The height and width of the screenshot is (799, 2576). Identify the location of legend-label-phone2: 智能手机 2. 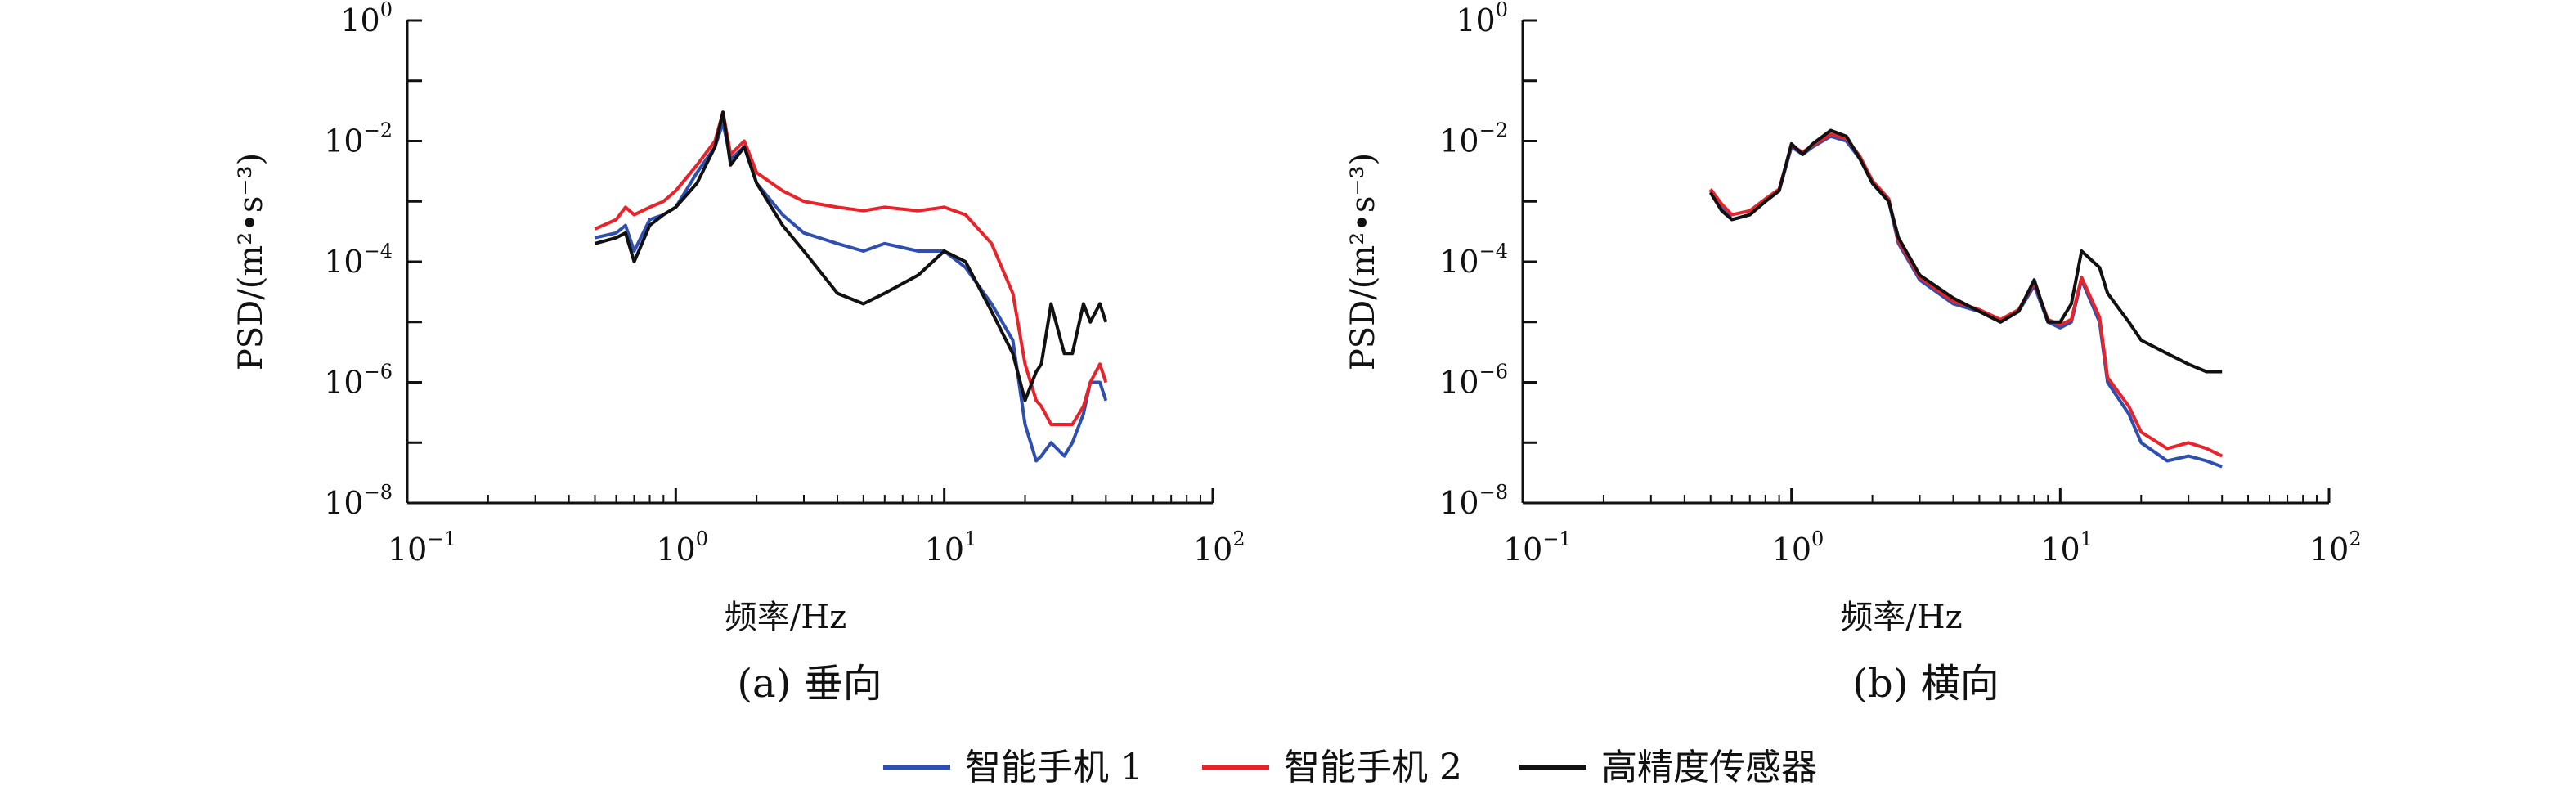
(1373, 767).